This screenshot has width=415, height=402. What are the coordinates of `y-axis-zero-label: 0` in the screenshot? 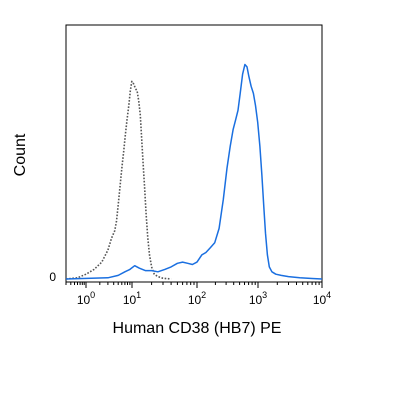 It's located at (52, 277).